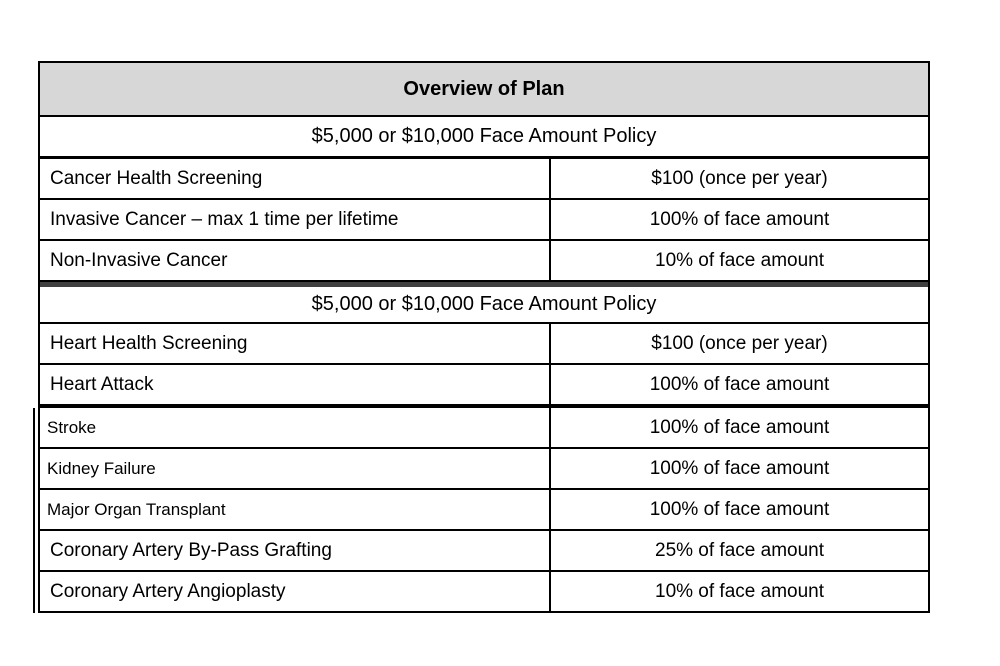 This screenshot has width=1000, height=666. What do you see at coordinates (484, 284) in the screenshot?
I see `section-divider` at bounding box center [484, 284].